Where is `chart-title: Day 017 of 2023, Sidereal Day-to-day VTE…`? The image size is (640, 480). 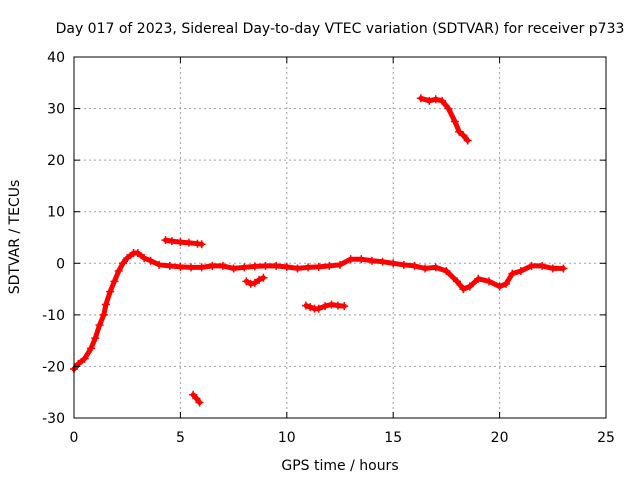 chart-title: Day 017 of 2023, Sidereal Day-to-day VTE… is located at coordinates (340, 29).